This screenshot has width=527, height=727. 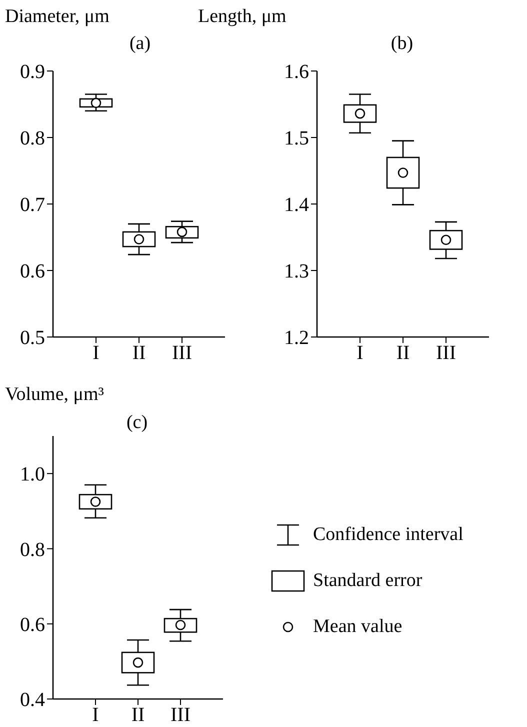 What do you see at coordinates (32, 338) in the screenshot?
I see `y-tick-label: 0.5` at bounding box center [32, 338].